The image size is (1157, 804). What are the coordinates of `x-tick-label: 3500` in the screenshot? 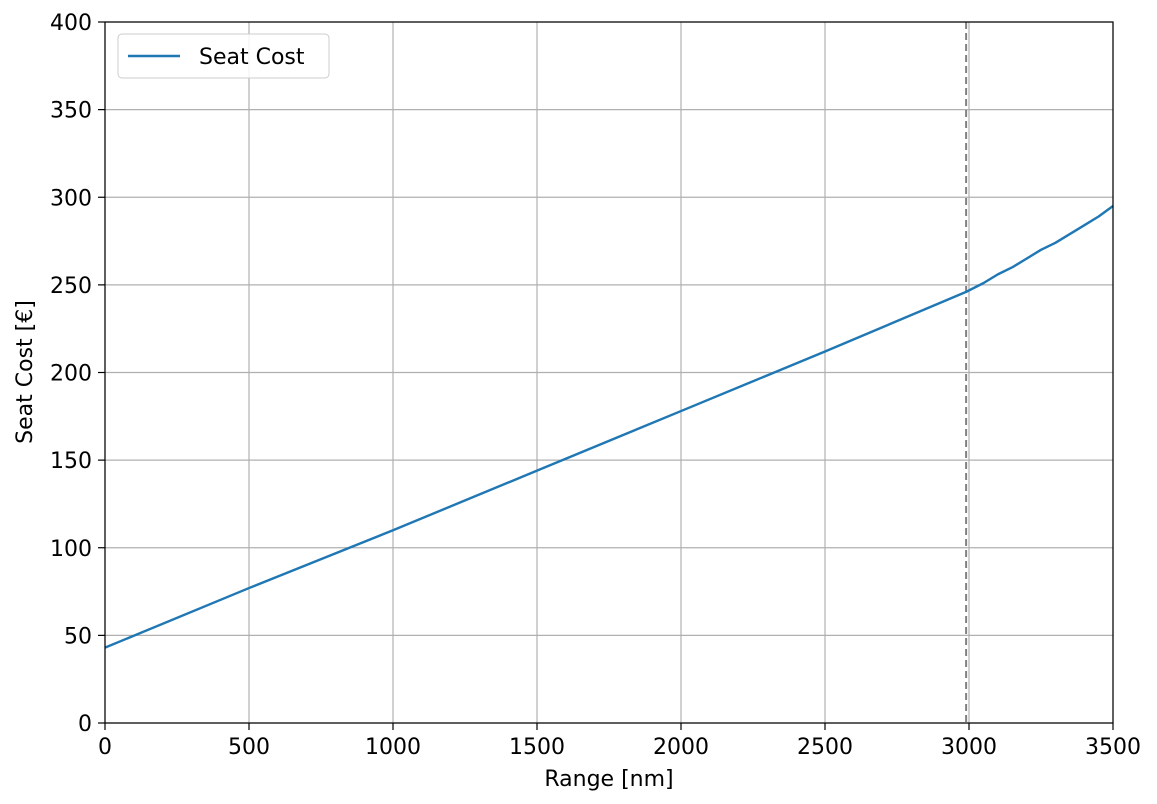 It's located at (1113, 747).